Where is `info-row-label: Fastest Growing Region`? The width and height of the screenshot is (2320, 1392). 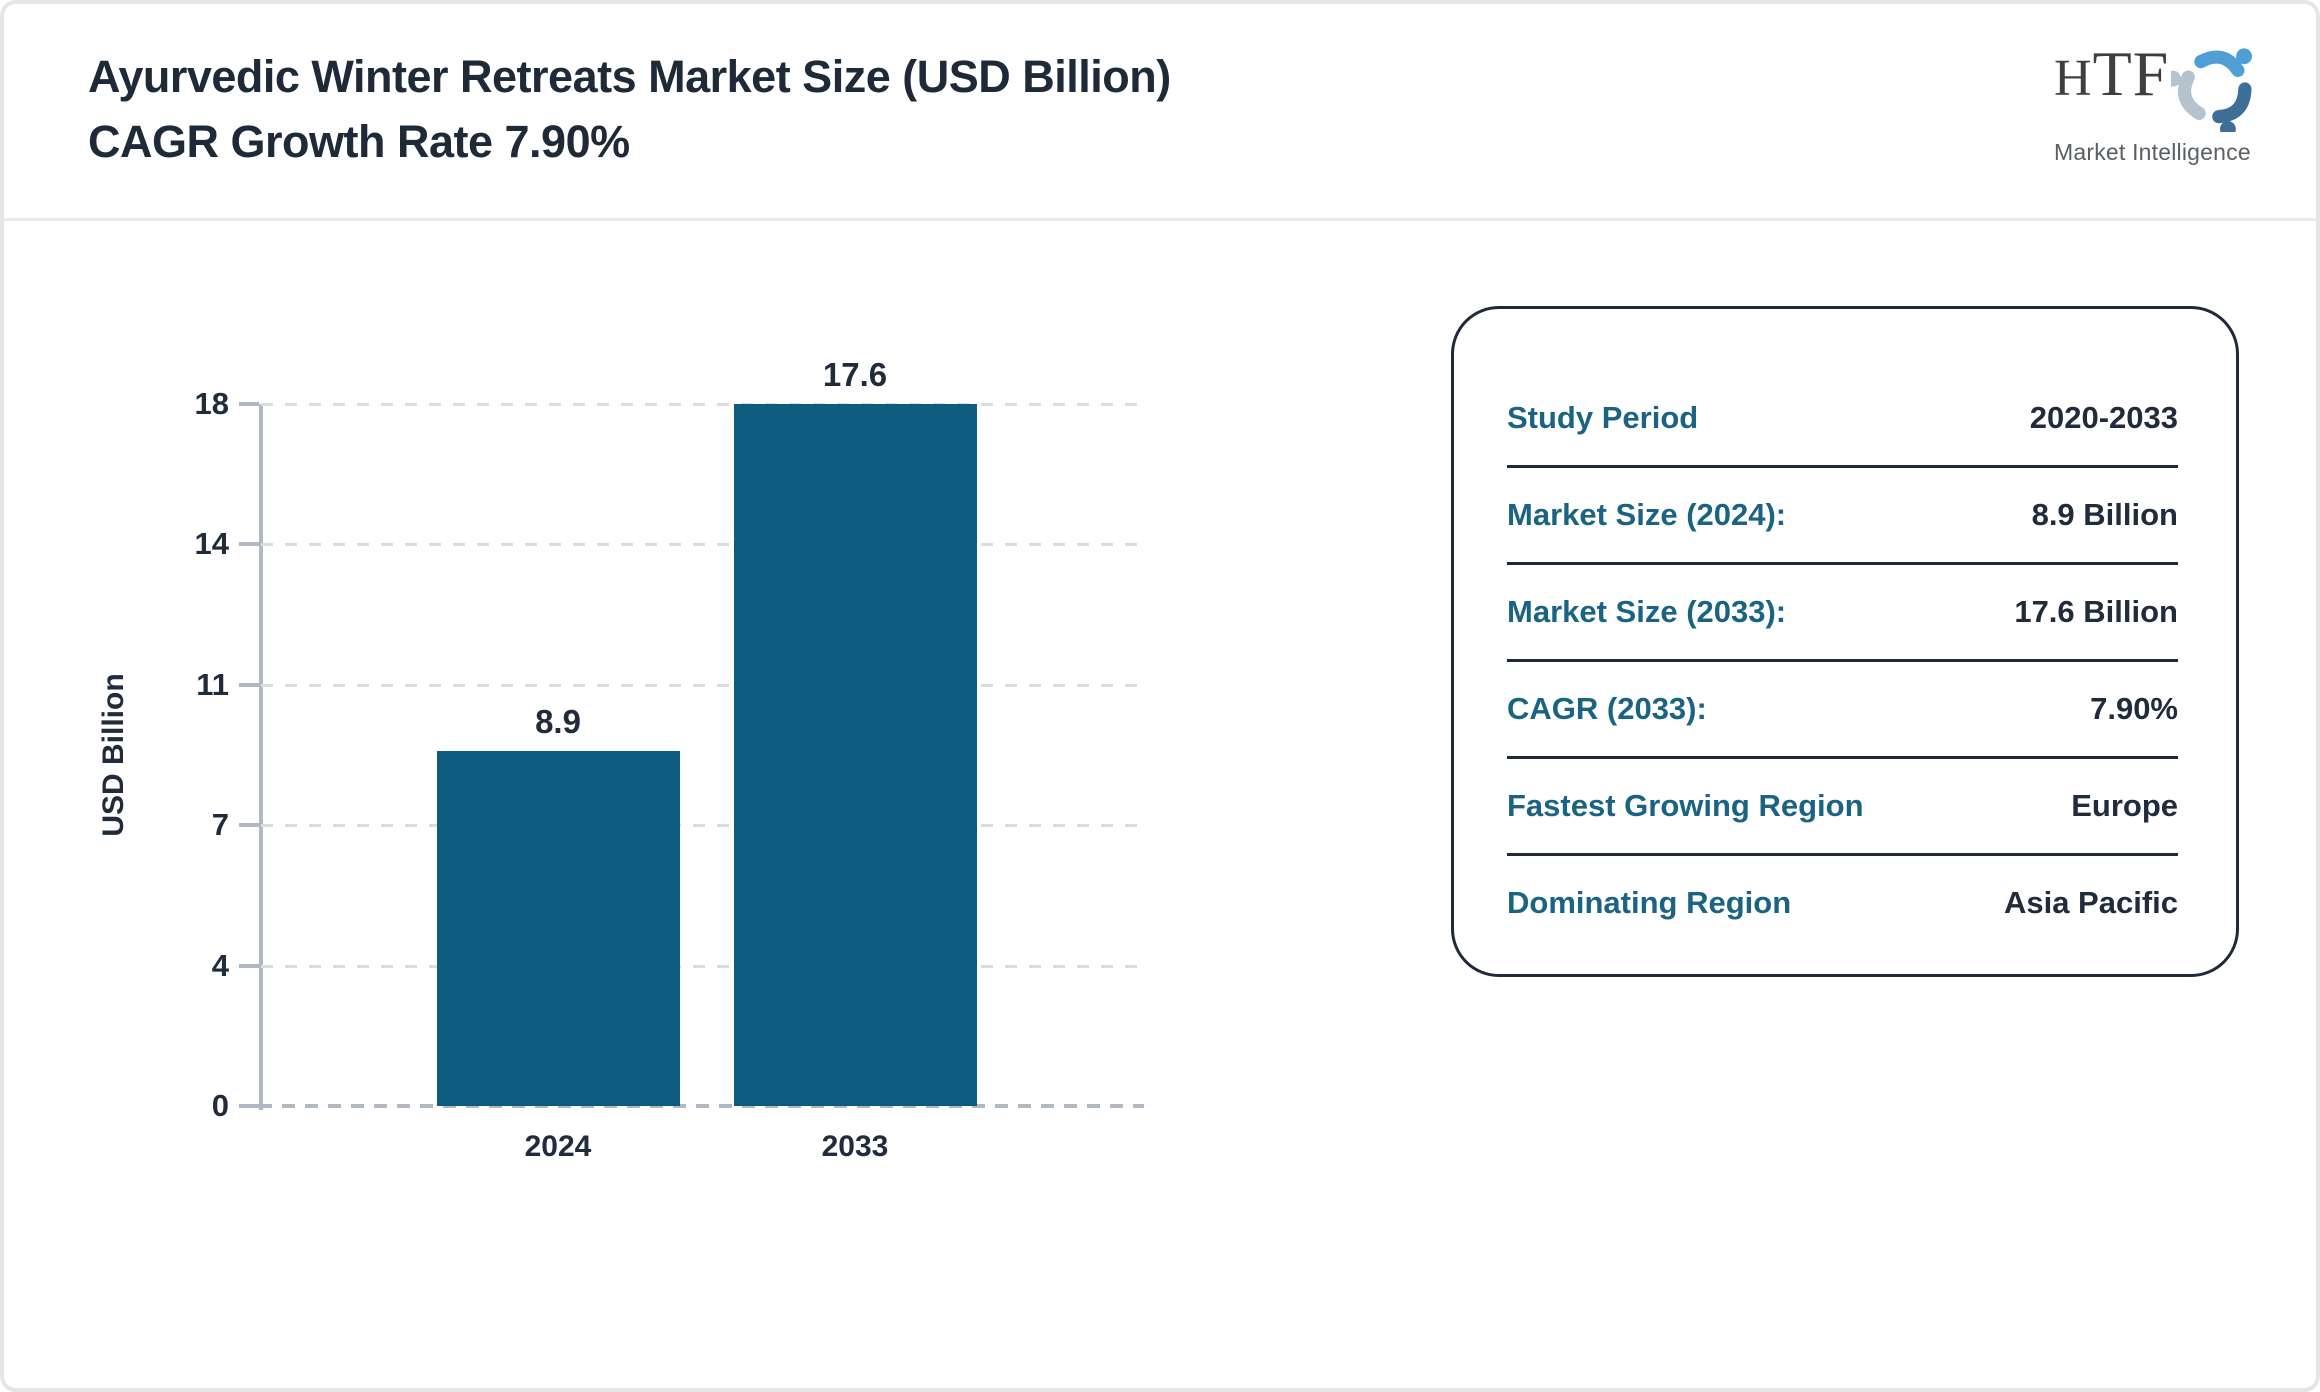
info-row-label: Fastest Growing Region is located at coordinates (1685, 805).